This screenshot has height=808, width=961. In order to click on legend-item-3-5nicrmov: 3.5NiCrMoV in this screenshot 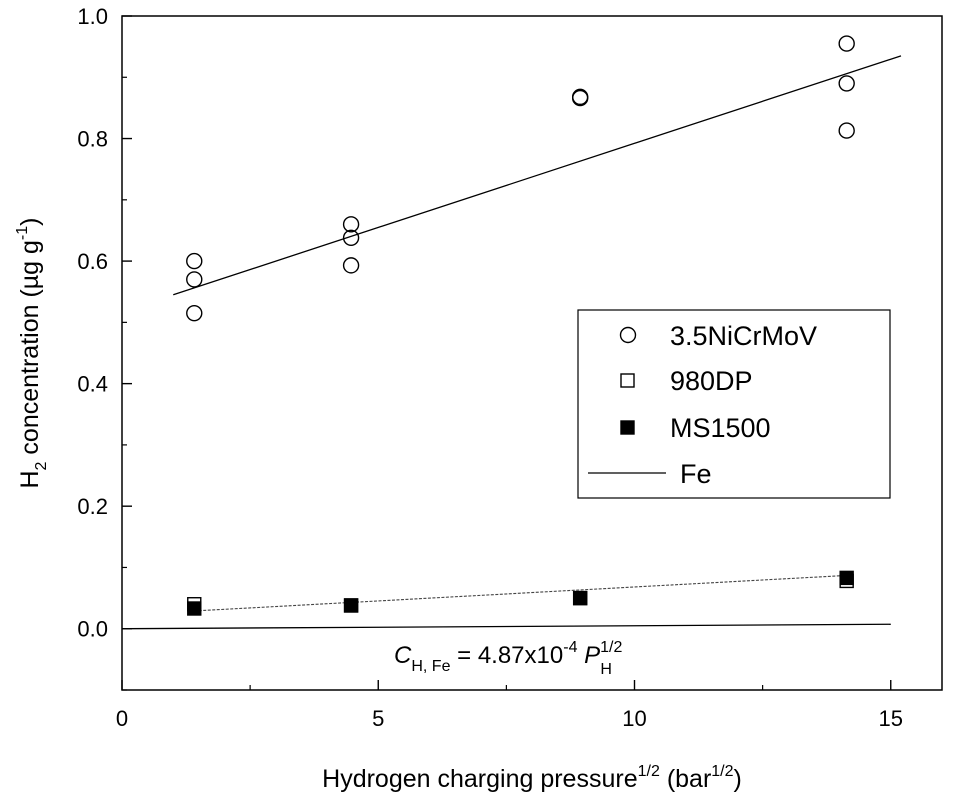, I will do `click(718, 336)`.